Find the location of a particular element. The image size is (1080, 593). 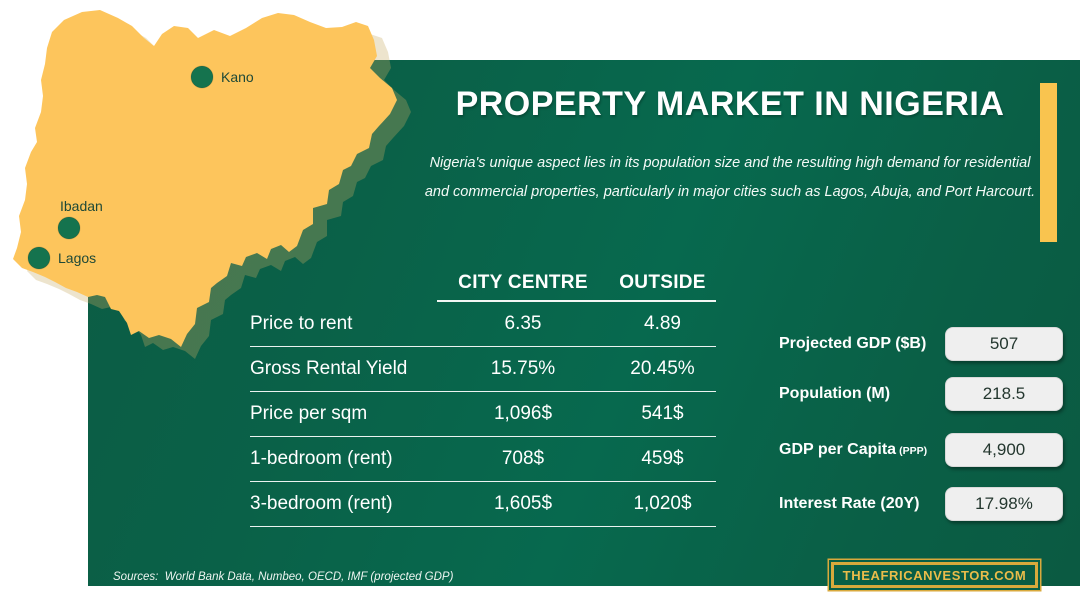

city-label-ibadan: Ibadan is located at coordinates (81, 206).